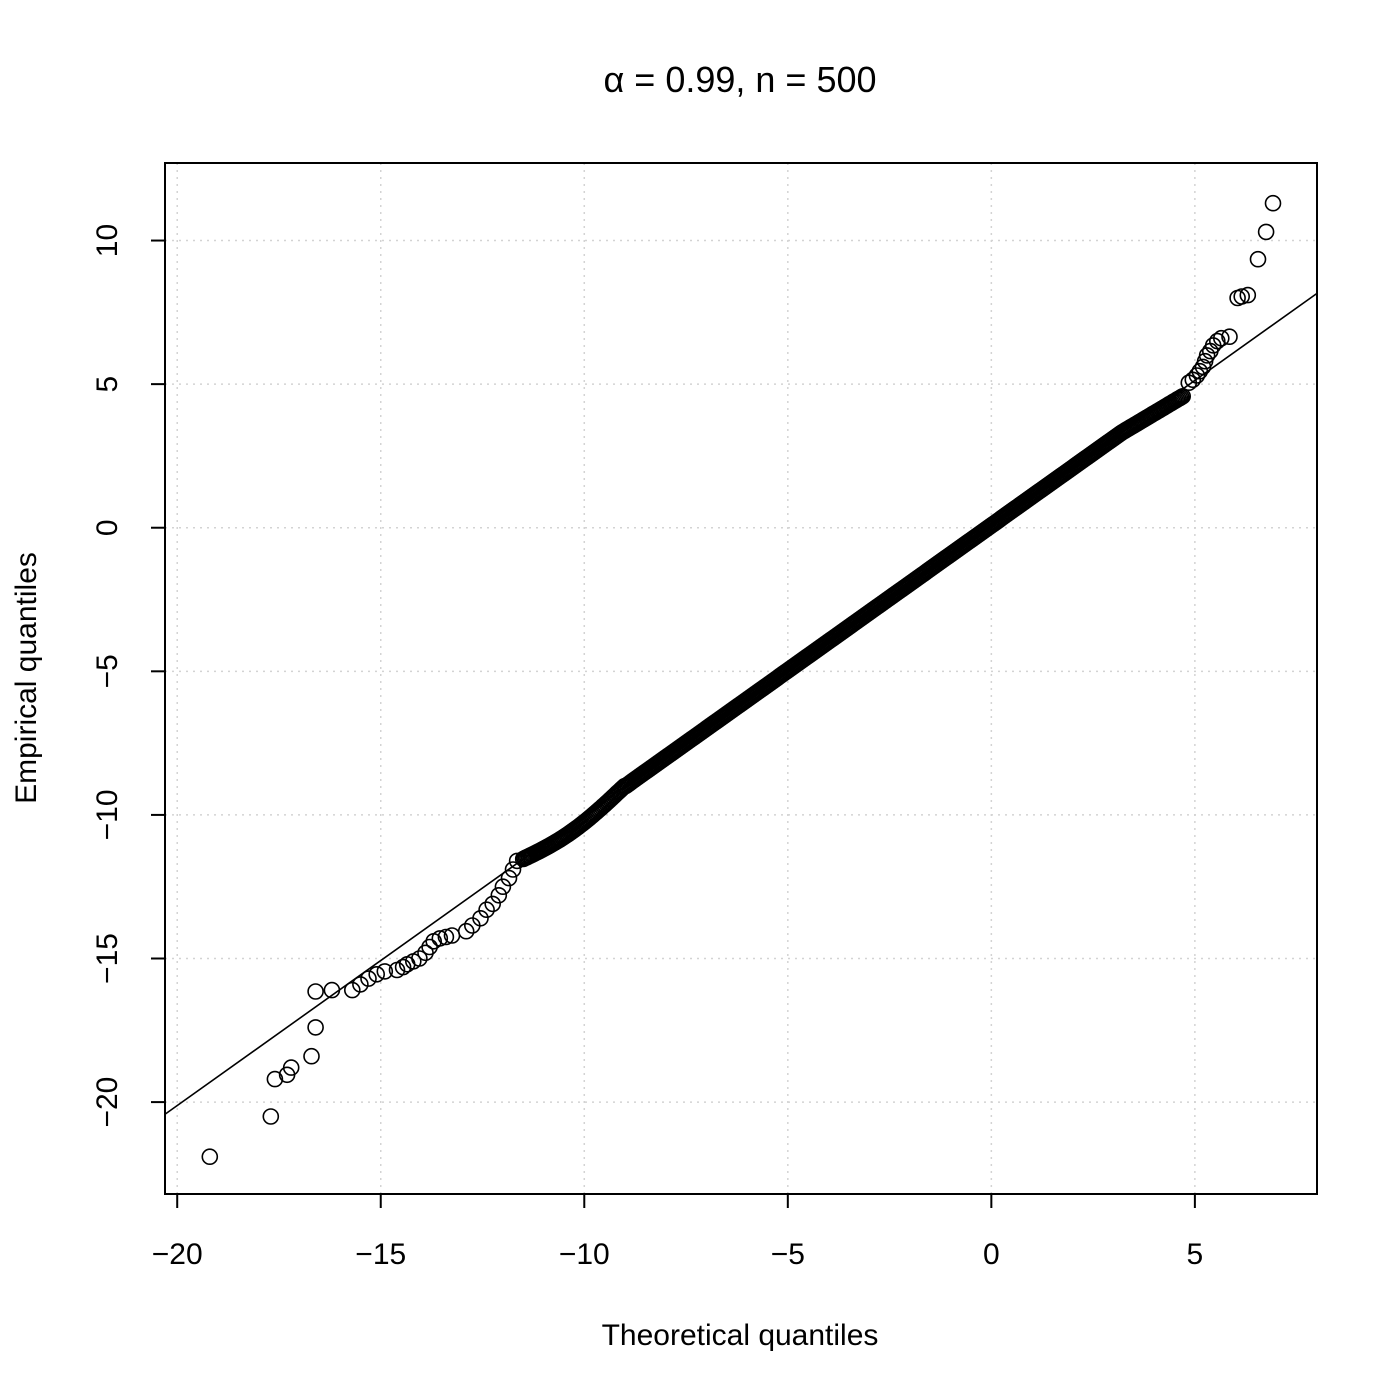 This screenshot has width=1400, height=1398. I want to click on x-tick-label: 0, so click(991, 1254).